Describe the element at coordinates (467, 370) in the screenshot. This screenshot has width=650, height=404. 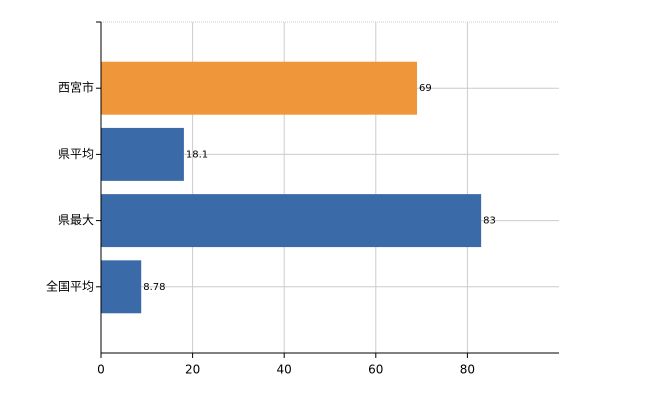
I see `x-tick-label: 80` at that location.